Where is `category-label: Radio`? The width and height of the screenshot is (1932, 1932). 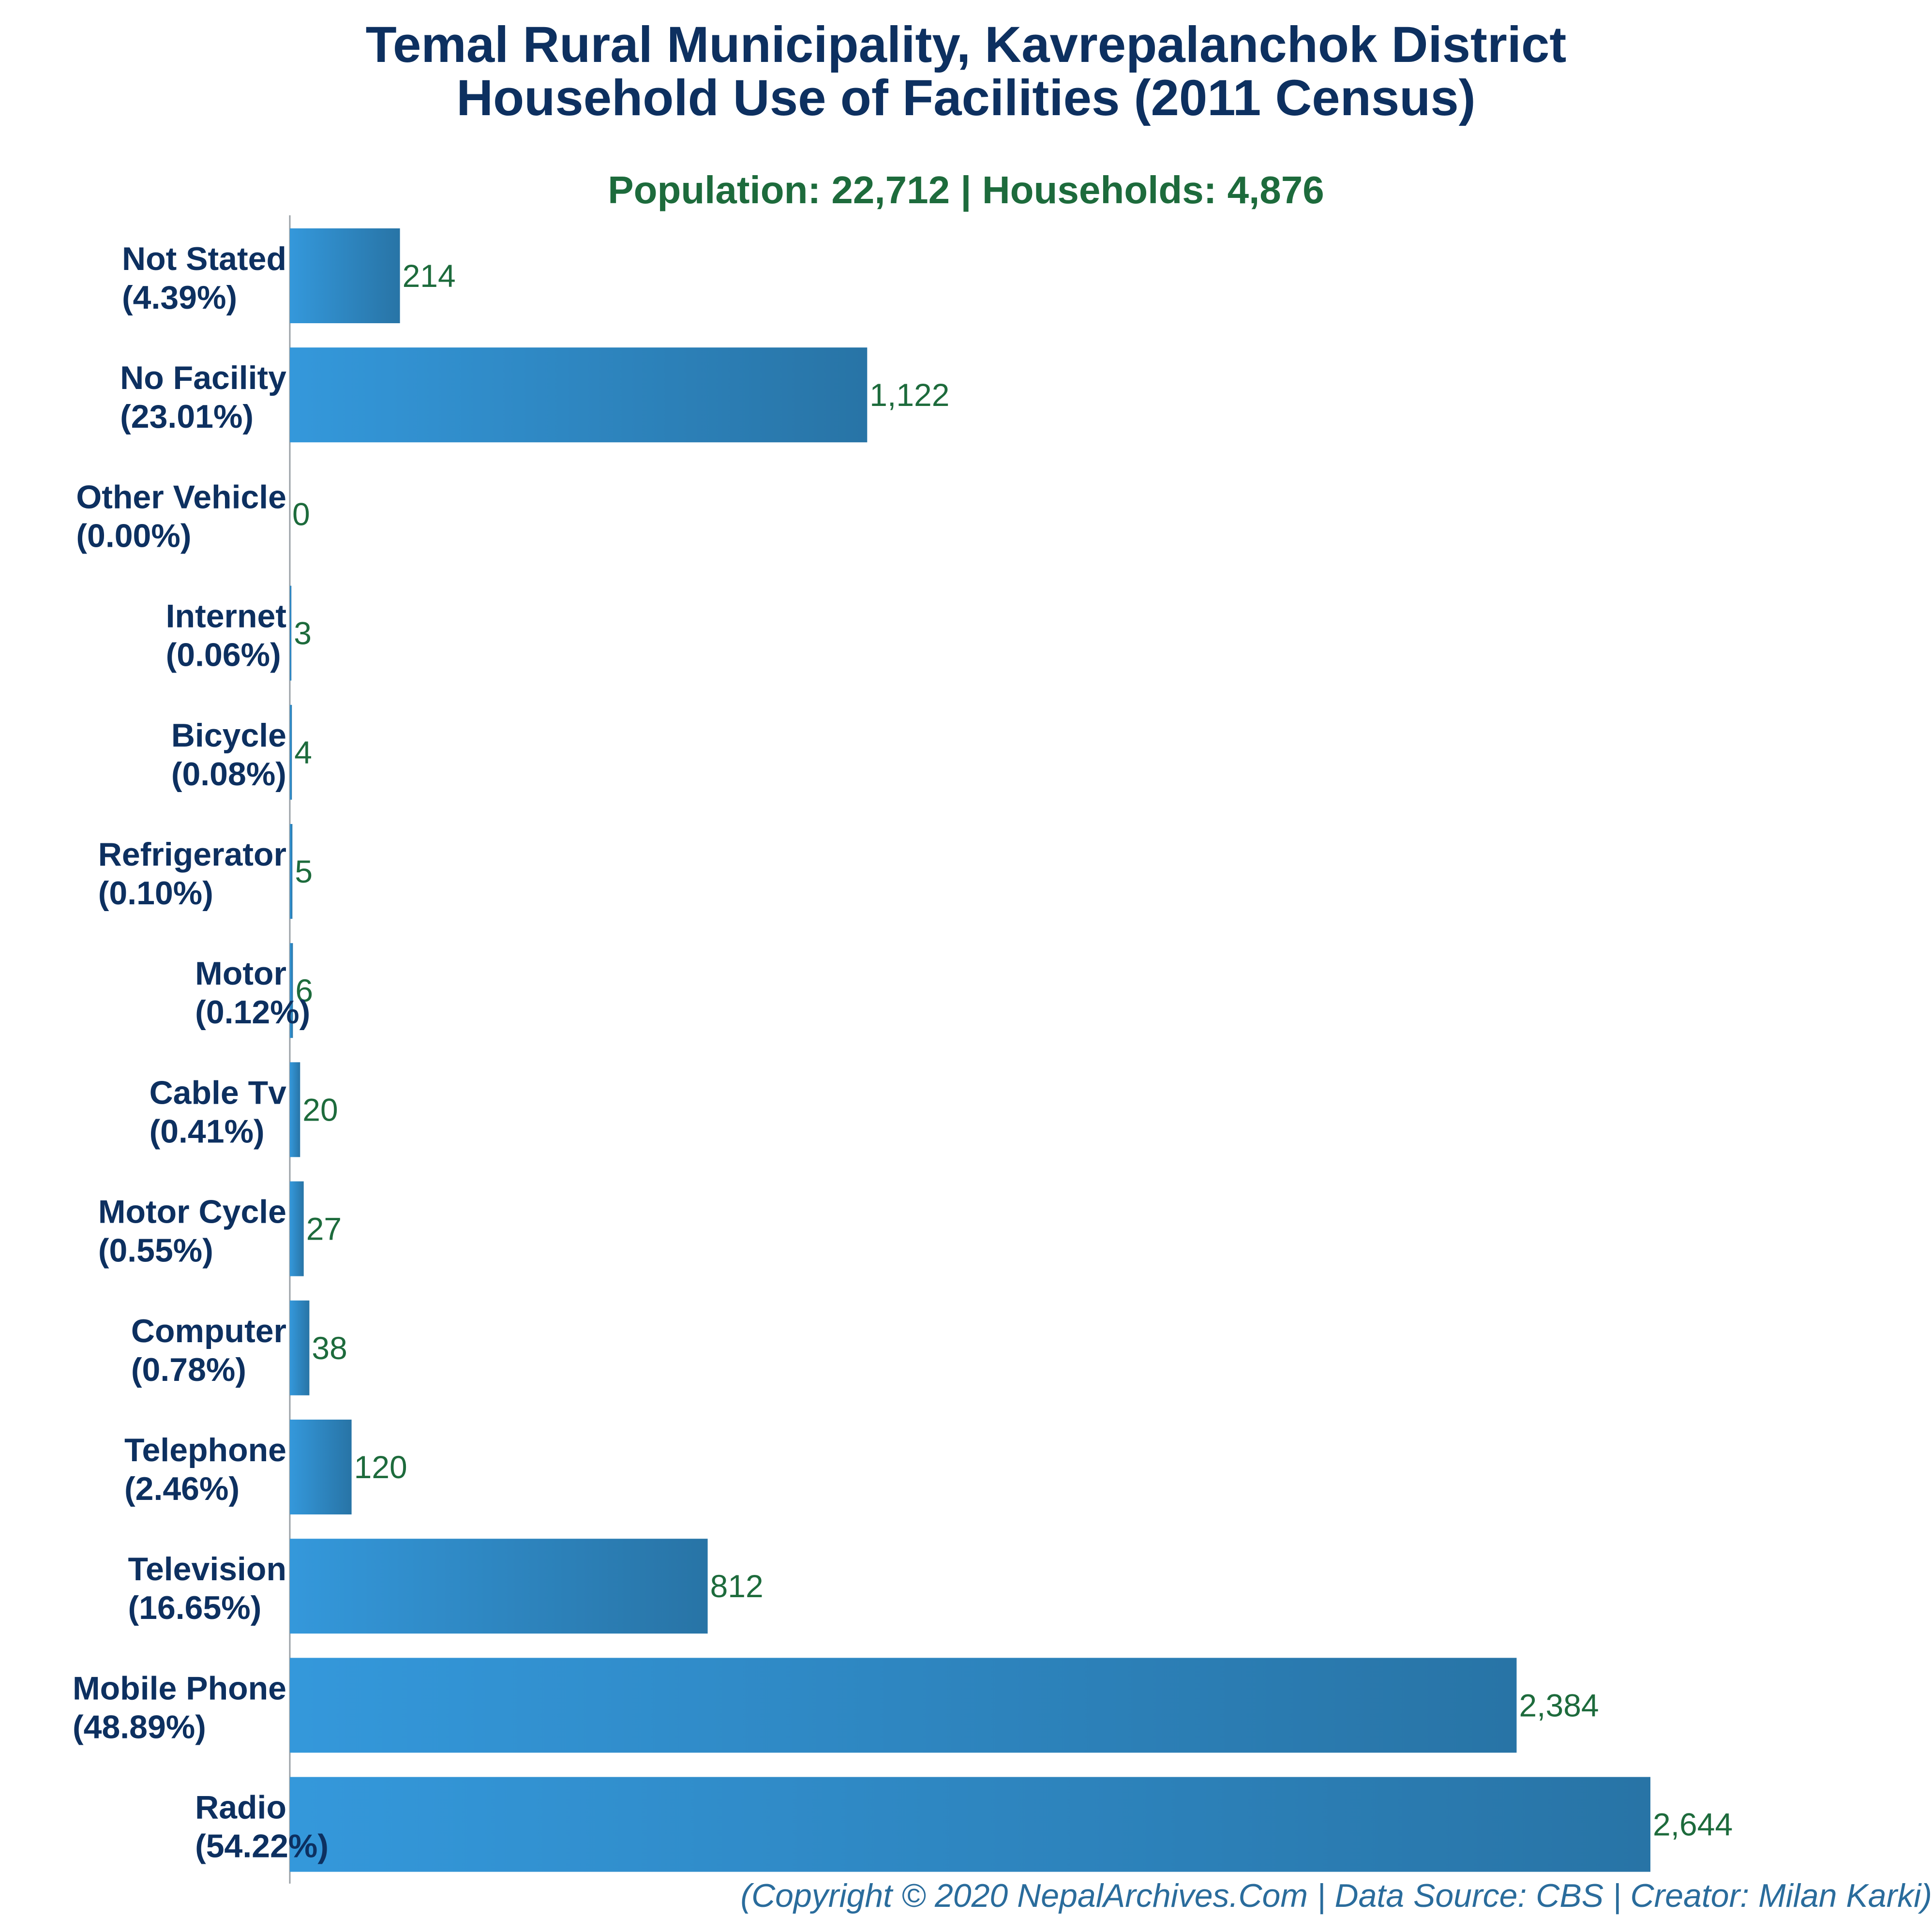
category-label: Radio is located at coordinates (240, 1807).